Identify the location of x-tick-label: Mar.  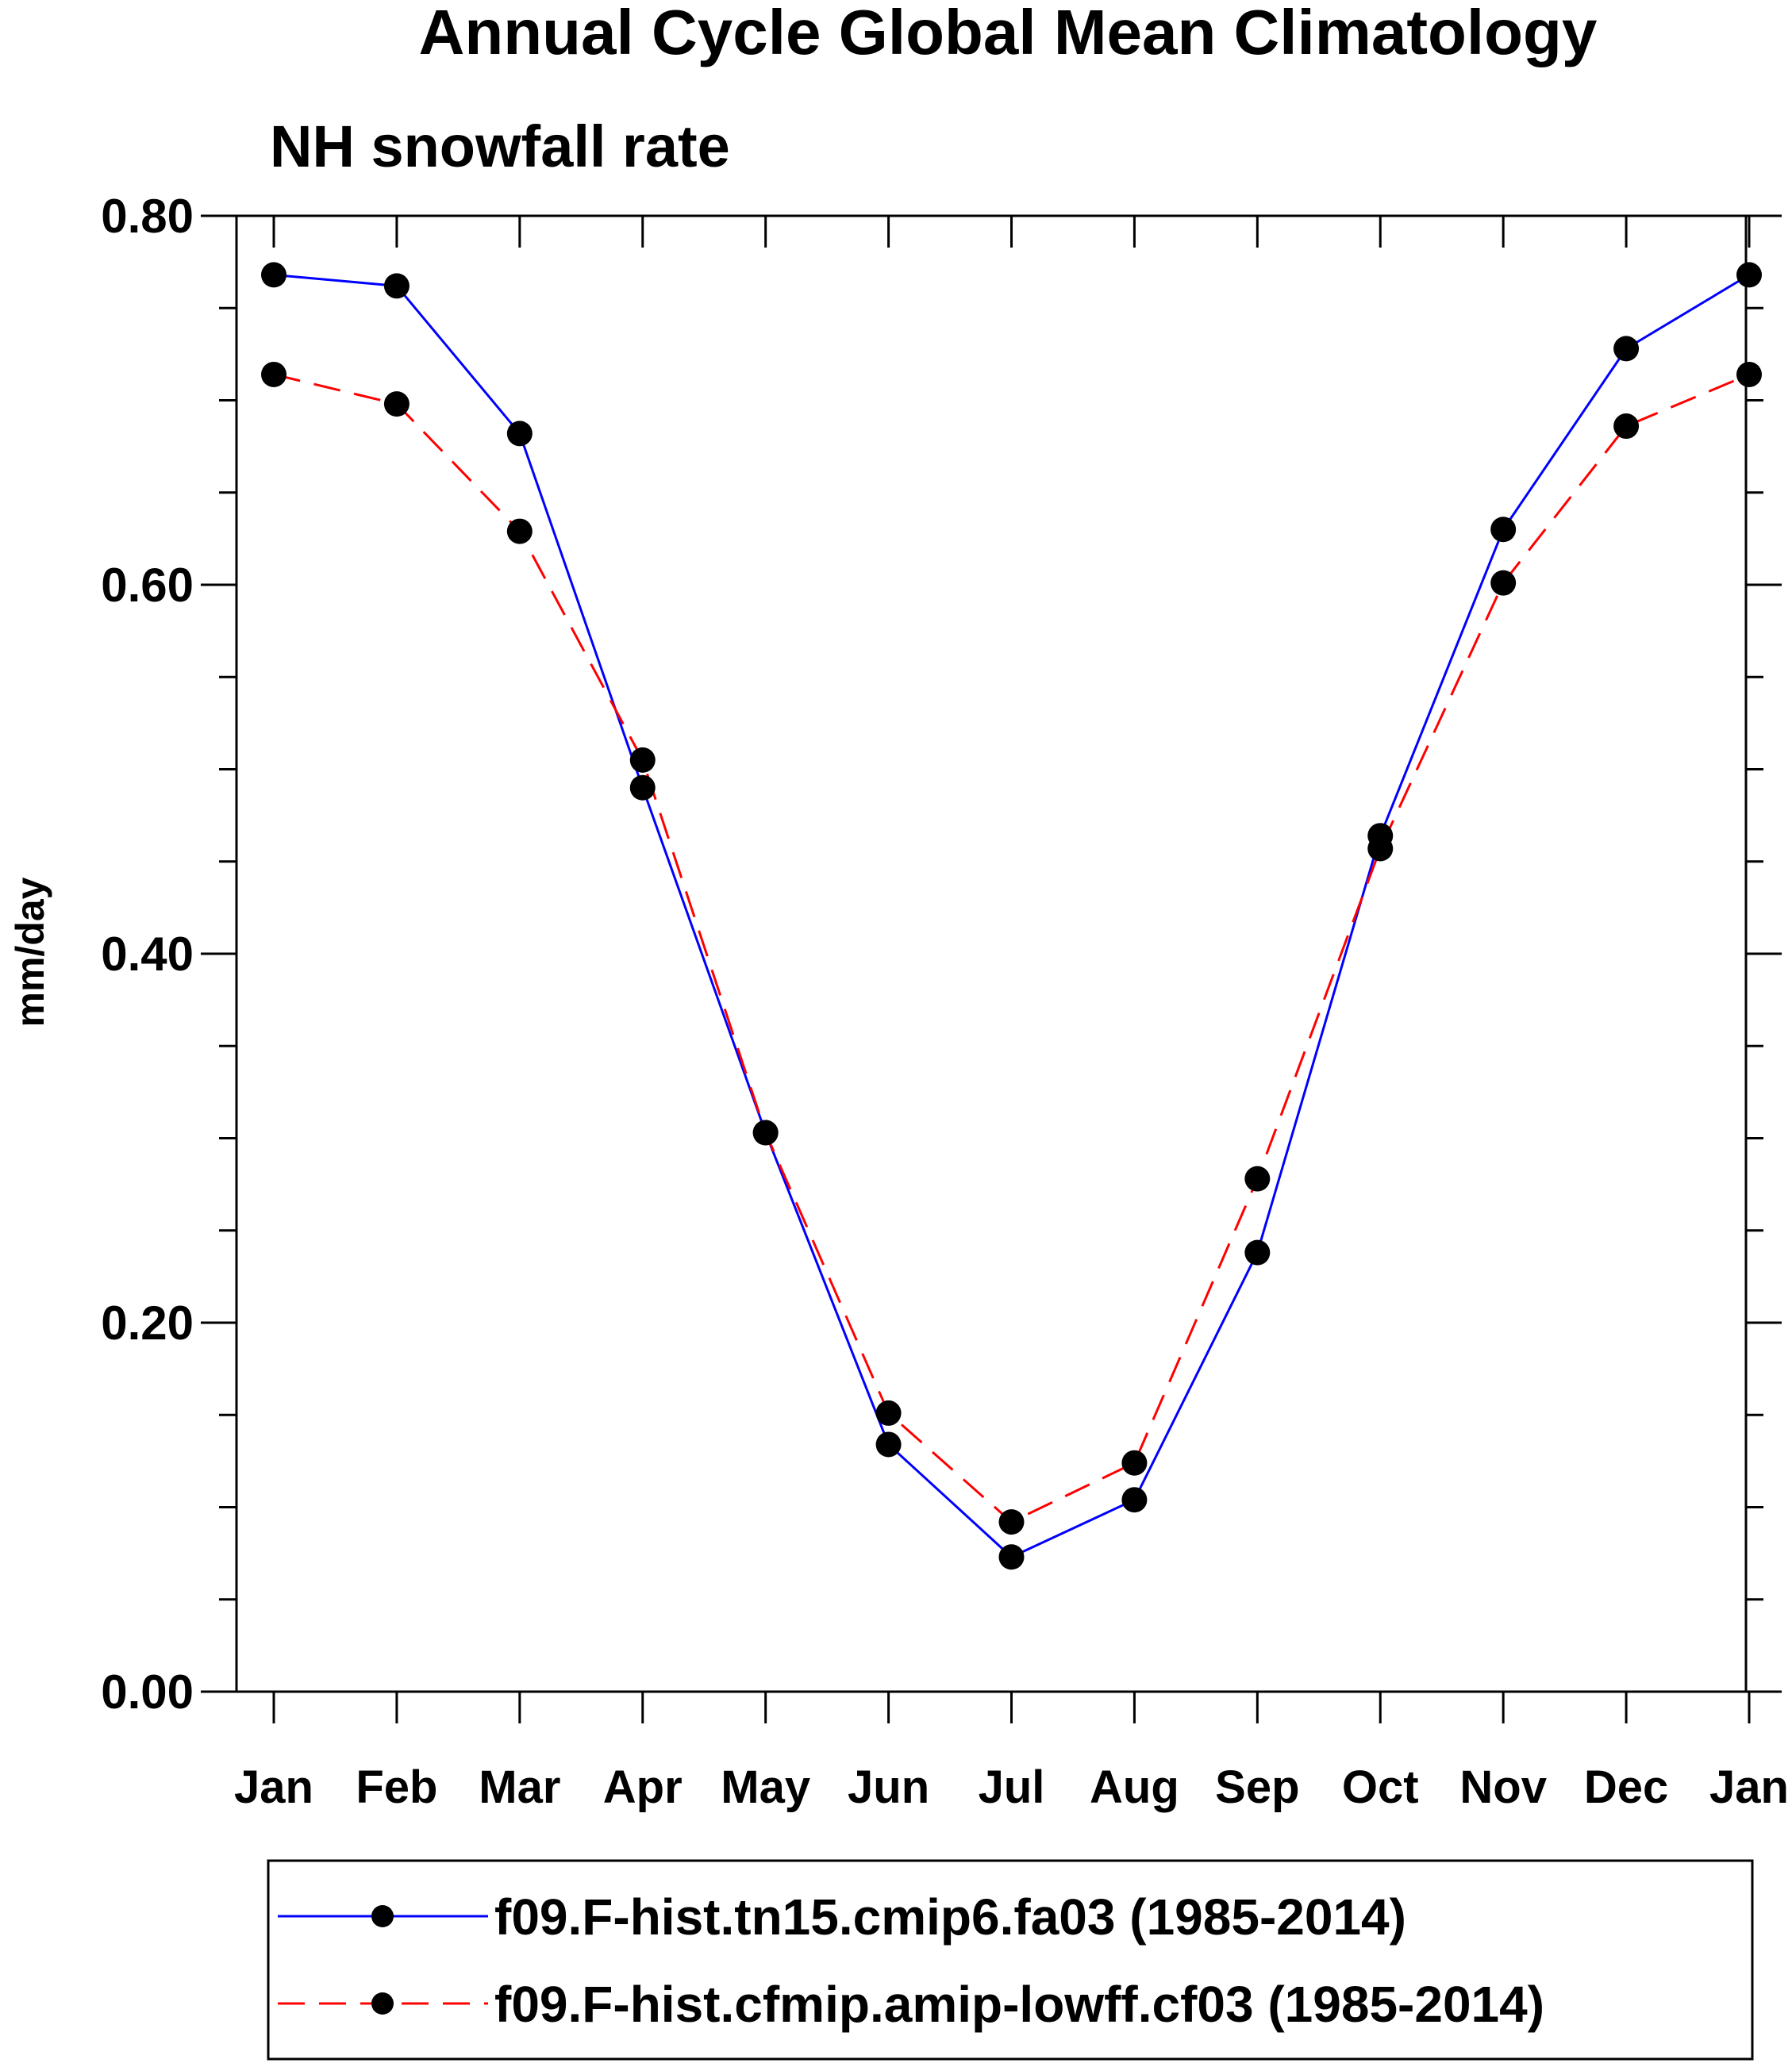
(519, 1787).